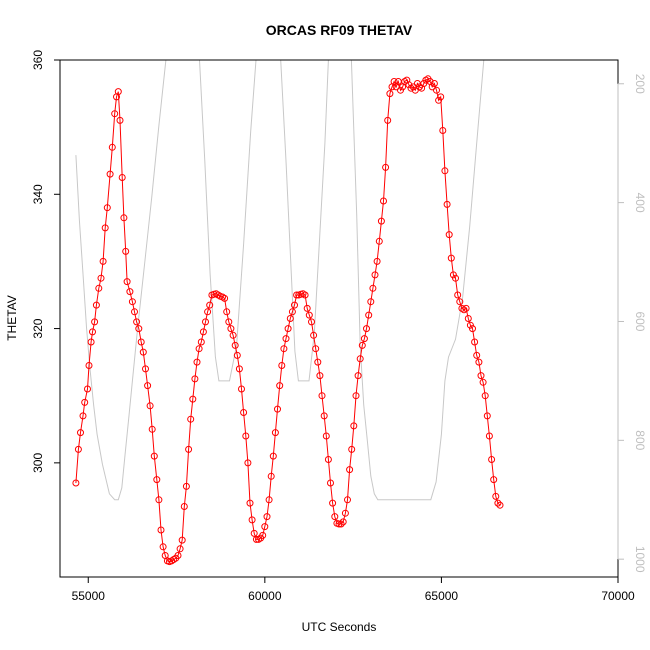 The width and height of the screenshot is (650, 650). I want to click on right-tick-label: 400, so click(640, 203).